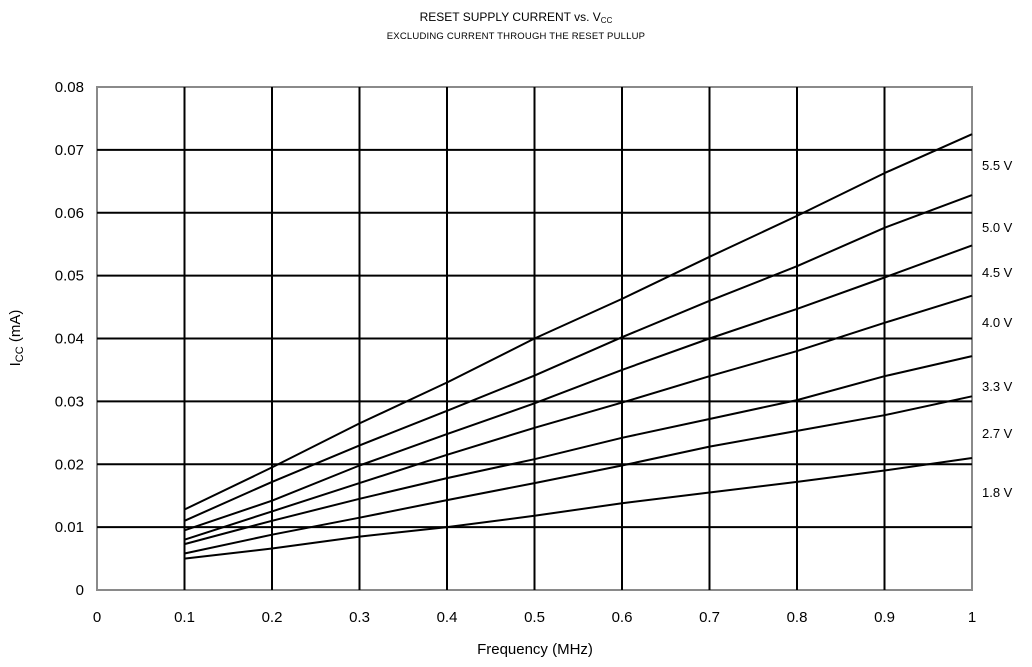  I want to click on x-tick-label: 0.9, so click(884, 617).